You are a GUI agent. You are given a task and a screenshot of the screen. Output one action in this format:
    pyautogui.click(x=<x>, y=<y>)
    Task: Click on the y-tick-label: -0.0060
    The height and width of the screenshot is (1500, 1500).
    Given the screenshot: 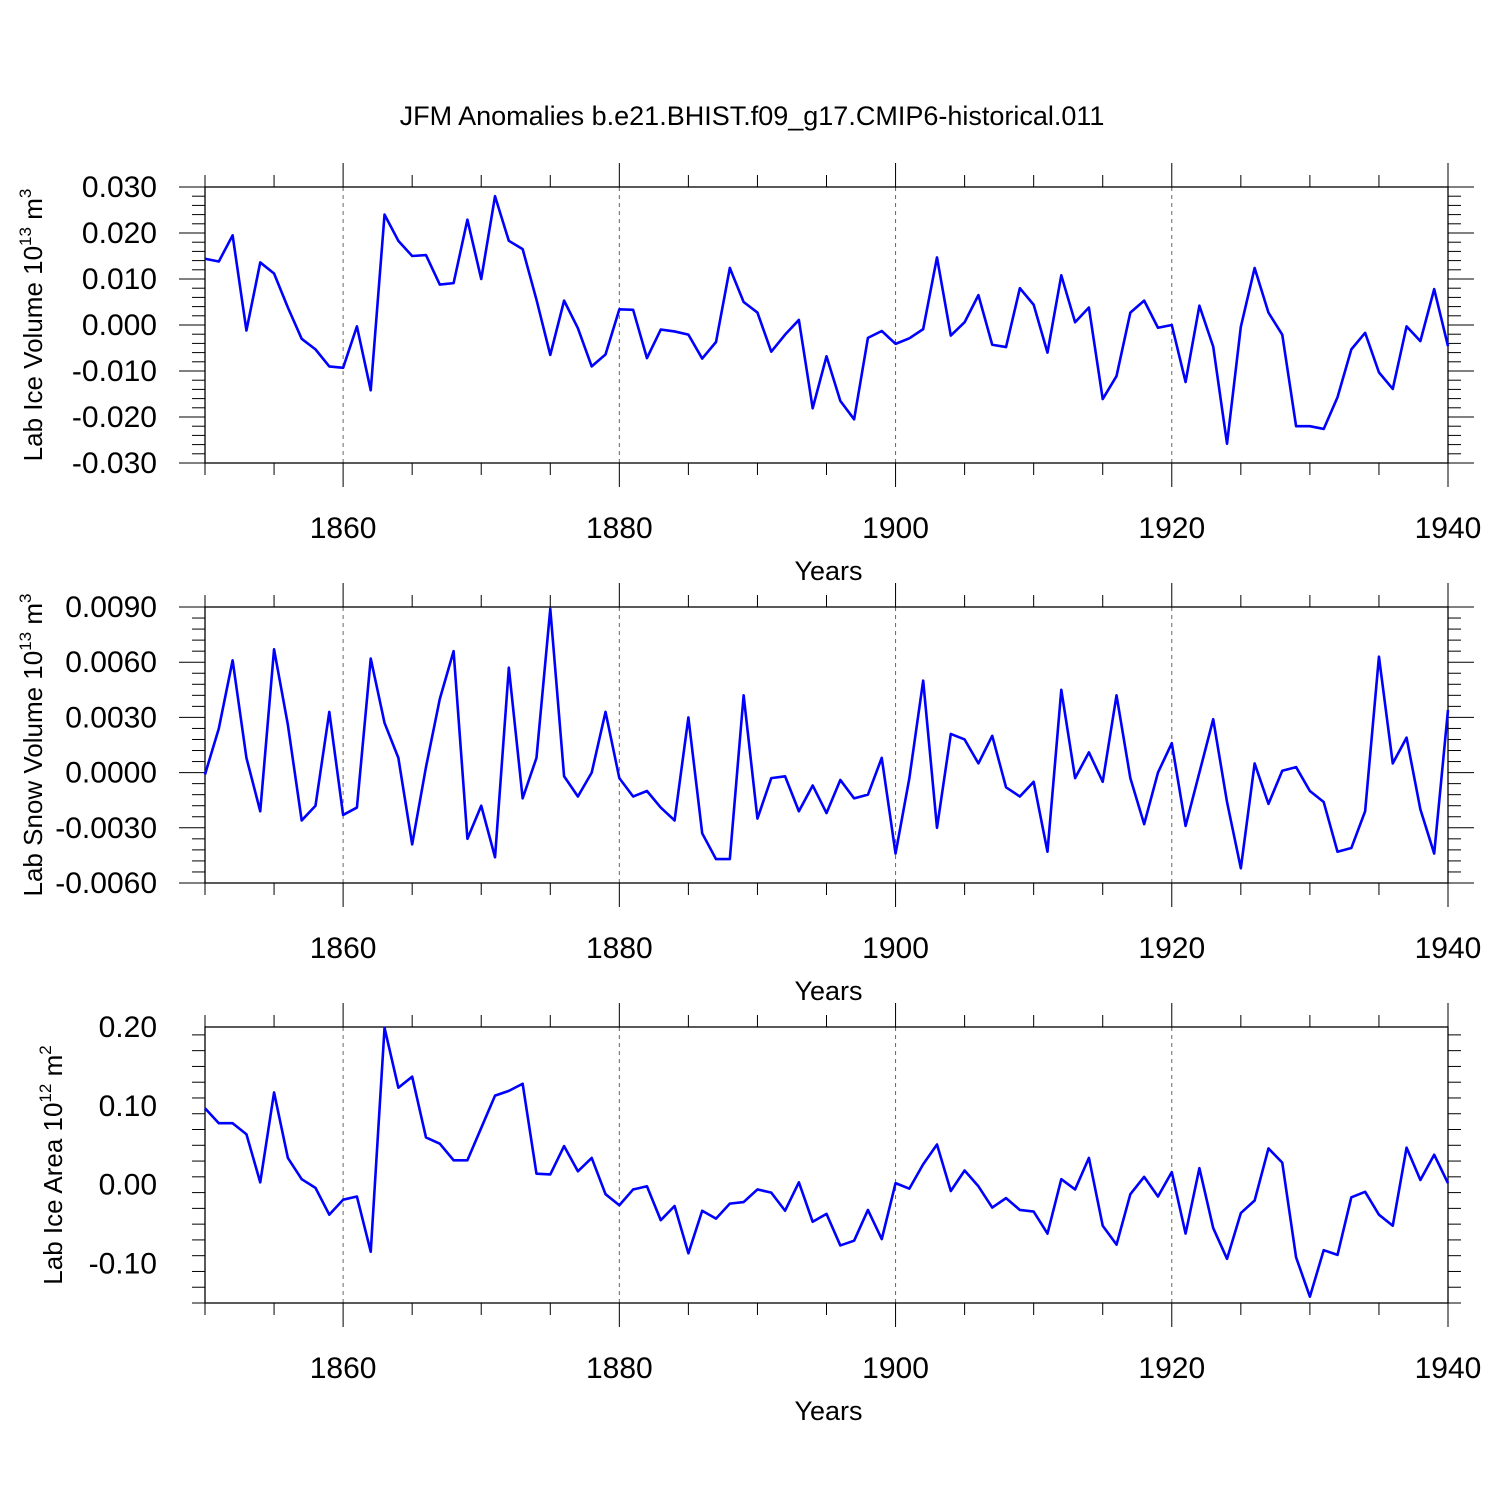 What is the action you would take?
    pyautogui.click(x=106, y=883)
    